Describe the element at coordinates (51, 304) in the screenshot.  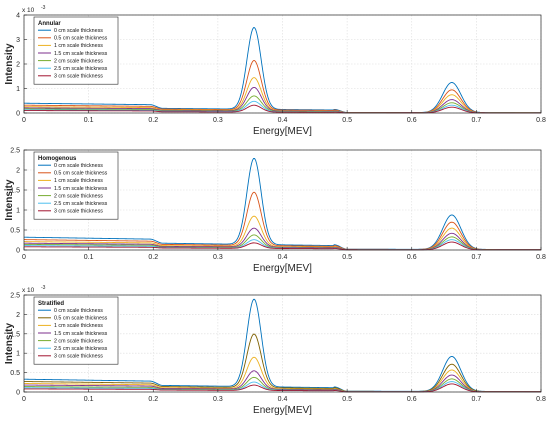
I see `legend-title: Stratified` at that location.